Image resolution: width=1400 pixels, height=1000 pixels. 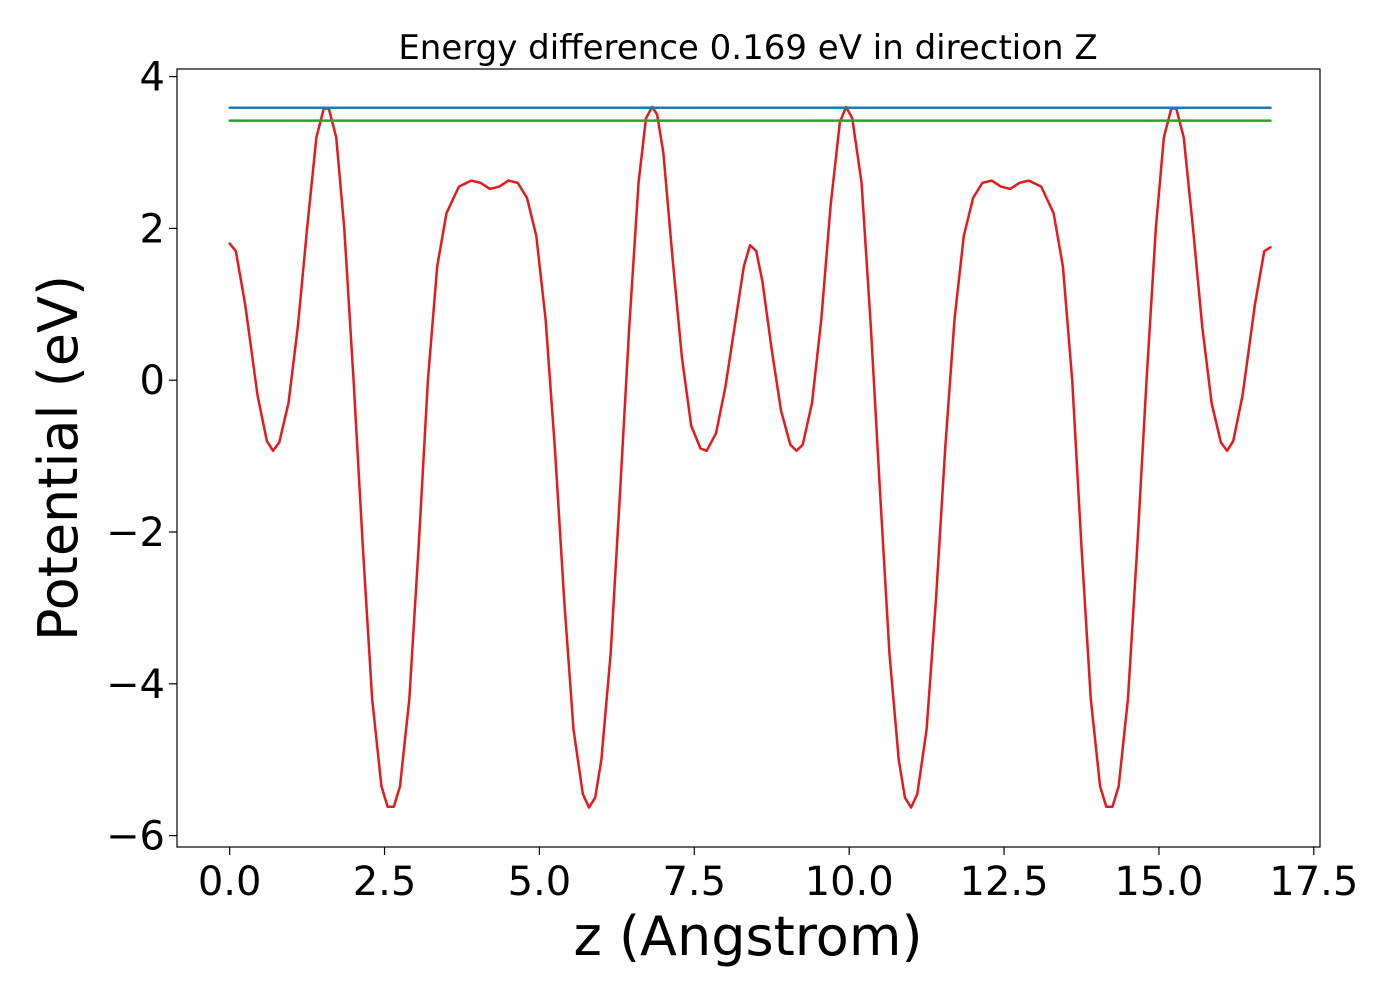 What do you see at coordinates (135, 685) in the screenshot?
I see `y-tick-label: −4` at bounding box center [135, 685].